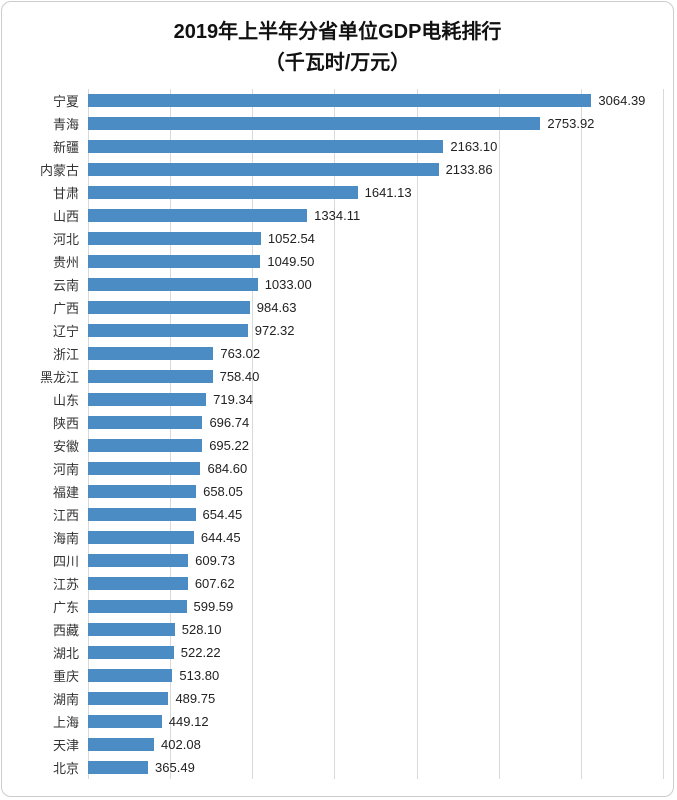  Describe the element at coordinates (65, 331) in the screenshot. I see `category-label: 辽宁` at that location.